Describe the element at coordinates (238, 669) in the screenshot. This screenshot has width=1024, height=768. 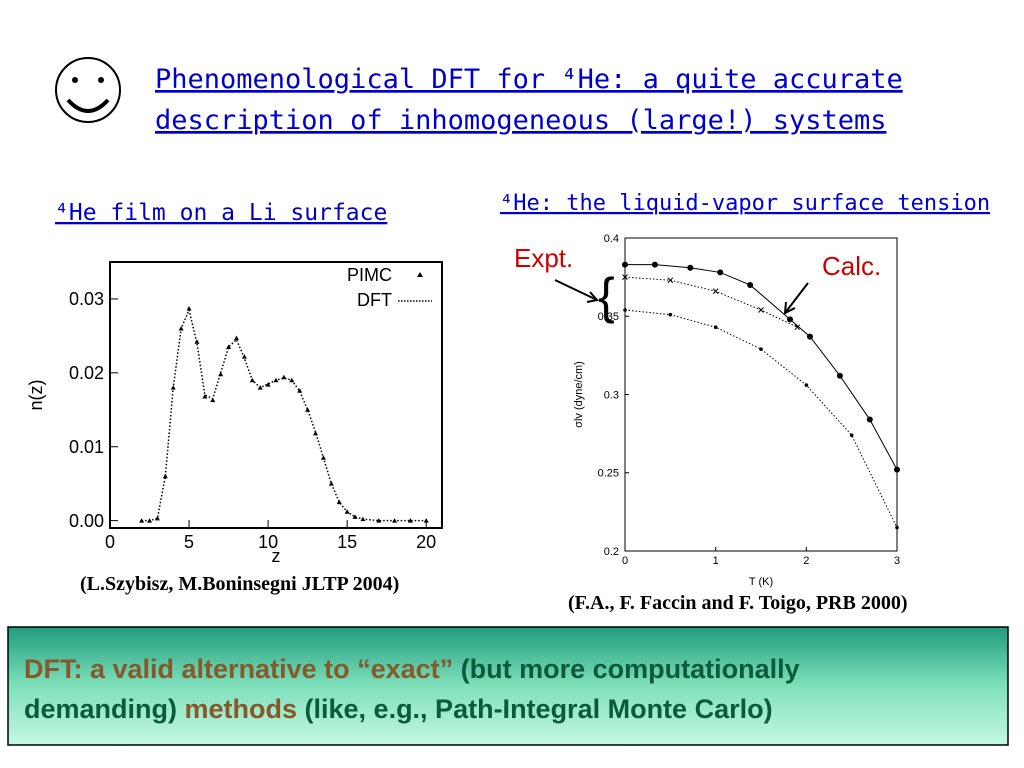
I see `conclusion-segment: DFT: a valid alternative to “exact”` at that location.